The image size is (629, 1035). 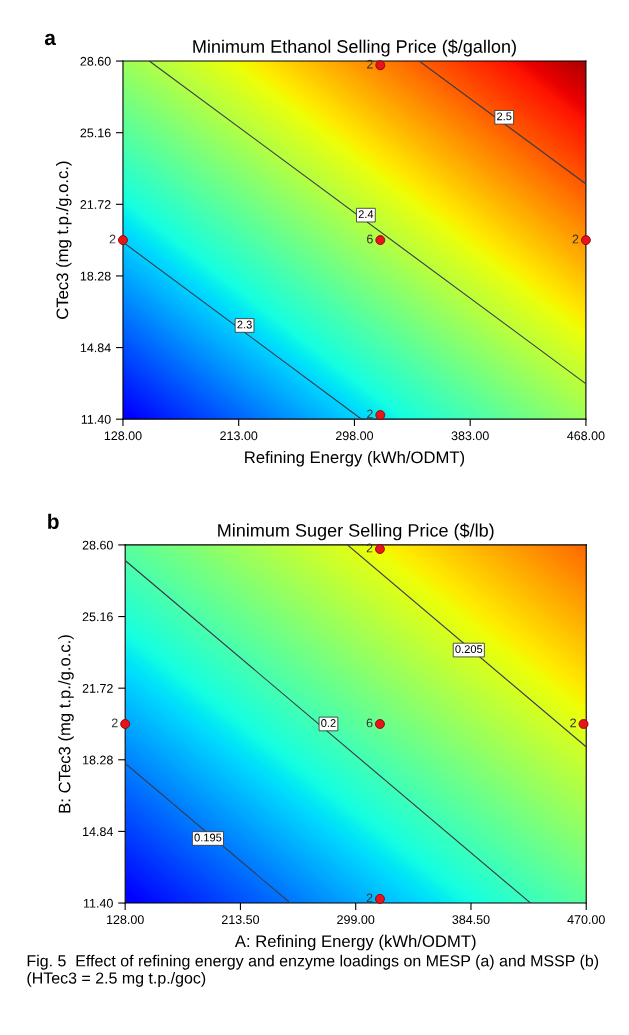 What do you see at coordinates (586, 920) in the screenshot?
I see `x-tick-label: 470.00` at bounding box center [586, 920].